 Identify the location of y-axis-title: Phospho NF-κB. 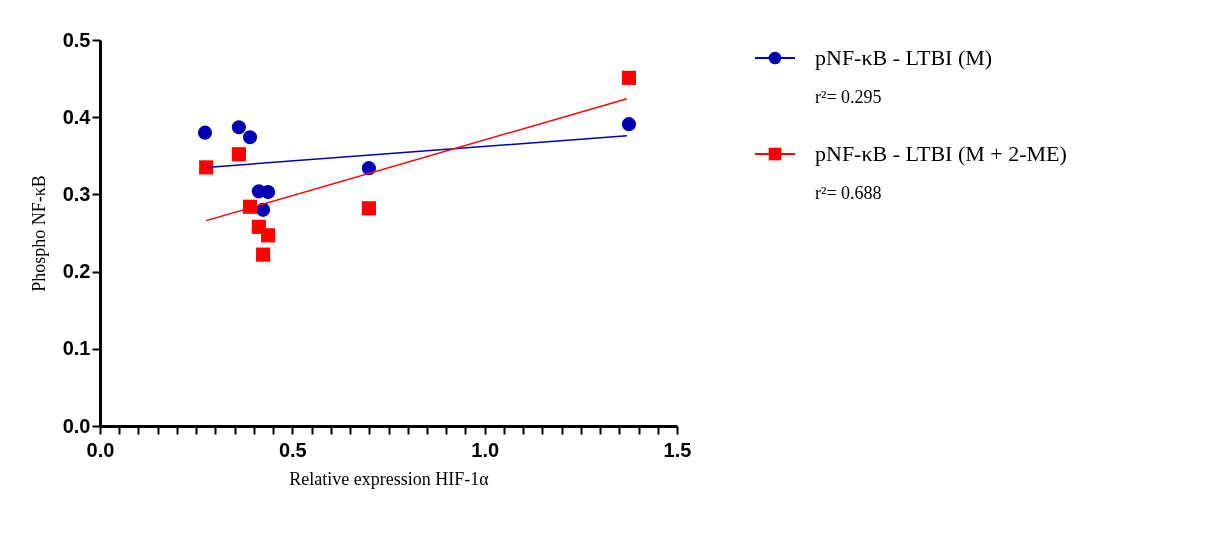
(38, 233).